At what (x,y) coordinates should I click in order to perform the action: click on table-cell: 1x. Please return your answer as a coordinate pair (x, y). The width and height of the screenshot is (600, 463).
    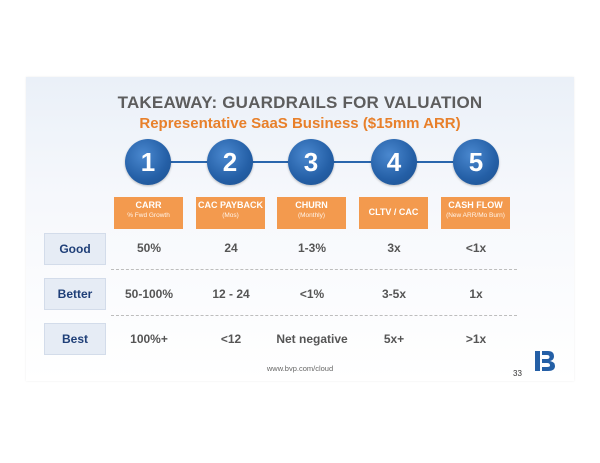
    Looking at the image, I should click on (476, 294).